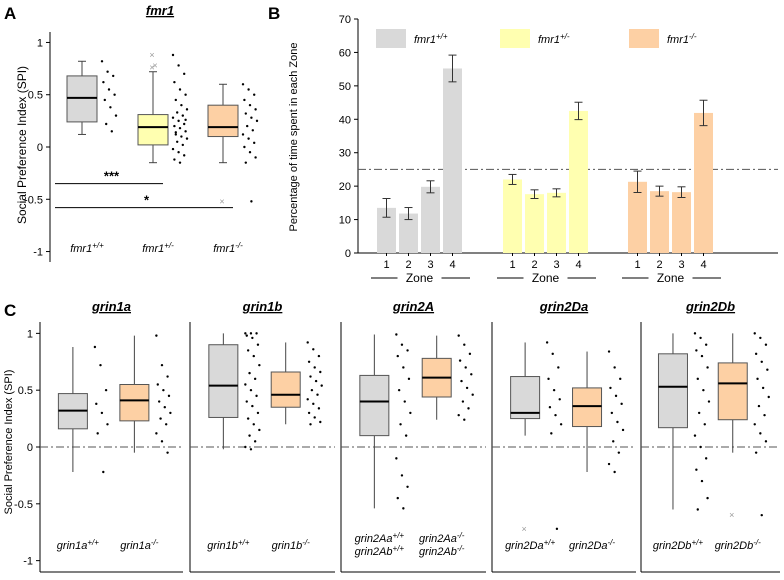 This screenshot has width=784, height=580. I want to click on panel-a-y-tick-label: 0, so click(40, 148).